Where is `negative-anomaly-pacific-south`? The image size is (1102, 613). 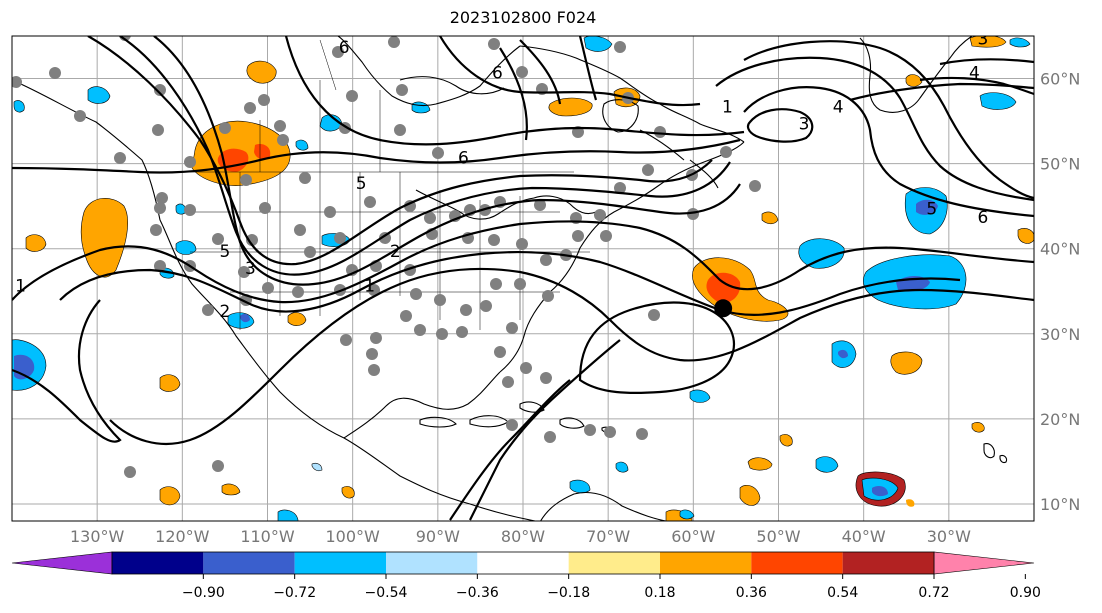
negative-anomaly-pacific-south is located at coordinates (288, 515).